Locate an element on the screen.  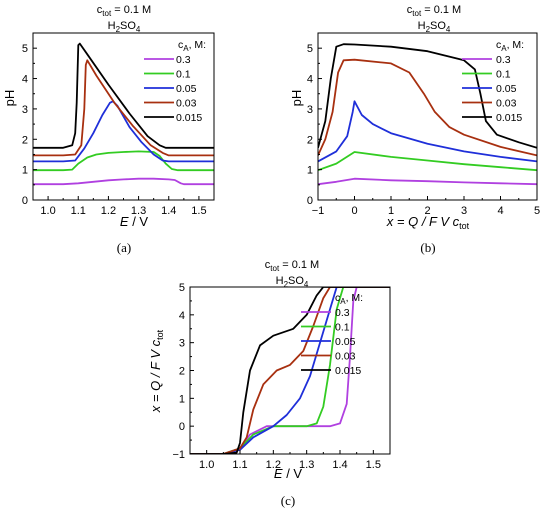
x-tick-label: 1 is located at coordinates (391, 211).